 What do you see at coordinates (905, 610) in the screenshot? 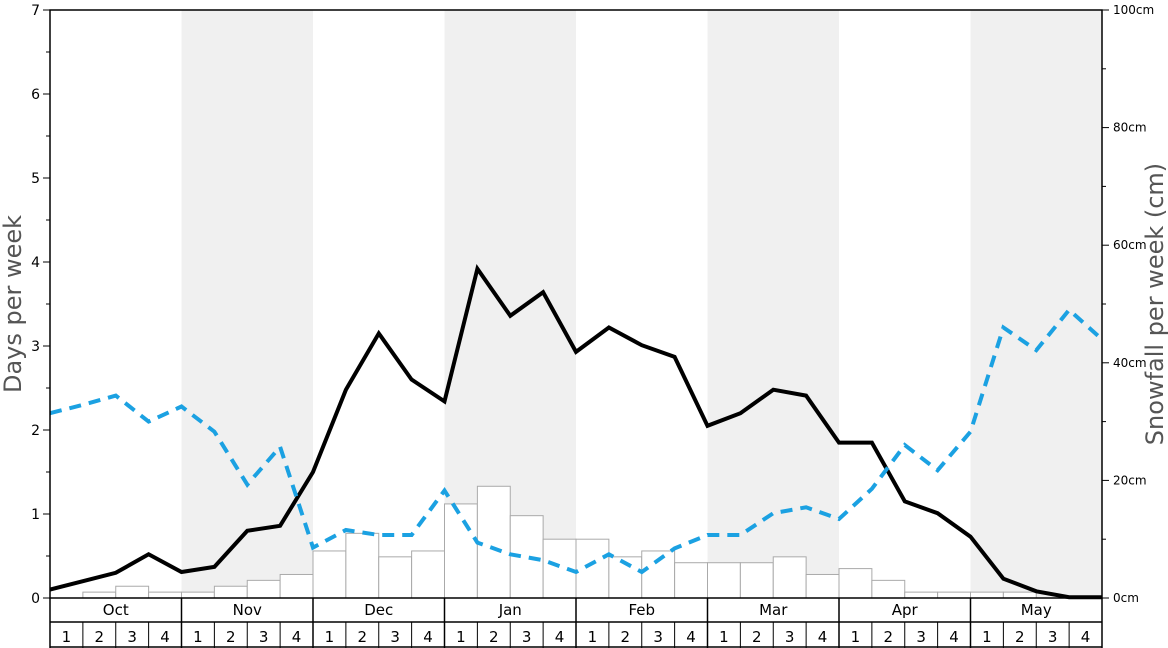
I see `month-label-apr: Apr` at bounding box center [905, 610].